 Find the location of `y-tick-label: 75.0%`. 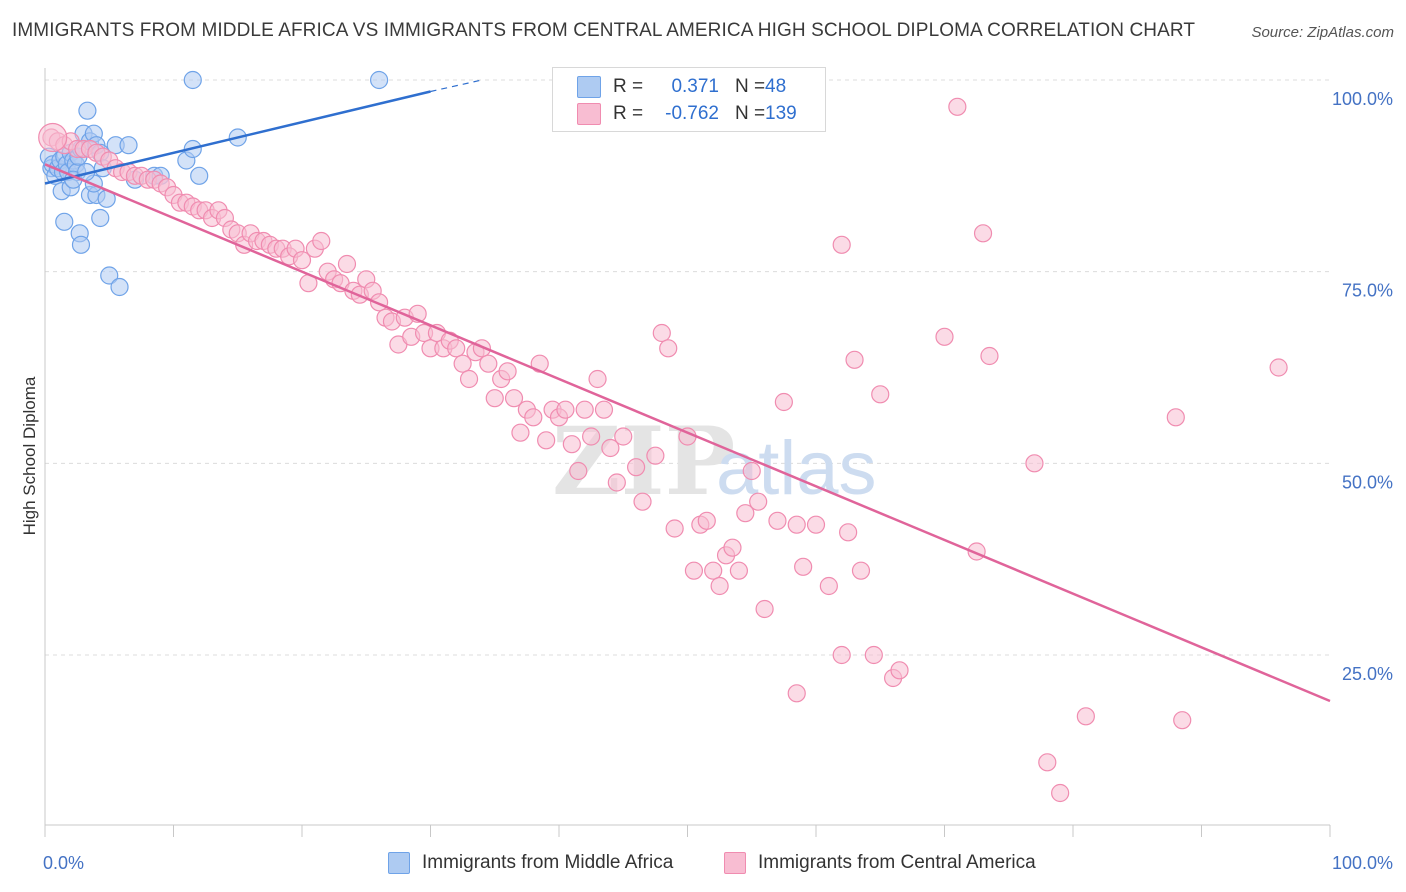

y-tick-label: 75.0% is located at coordinates (1367, 291).